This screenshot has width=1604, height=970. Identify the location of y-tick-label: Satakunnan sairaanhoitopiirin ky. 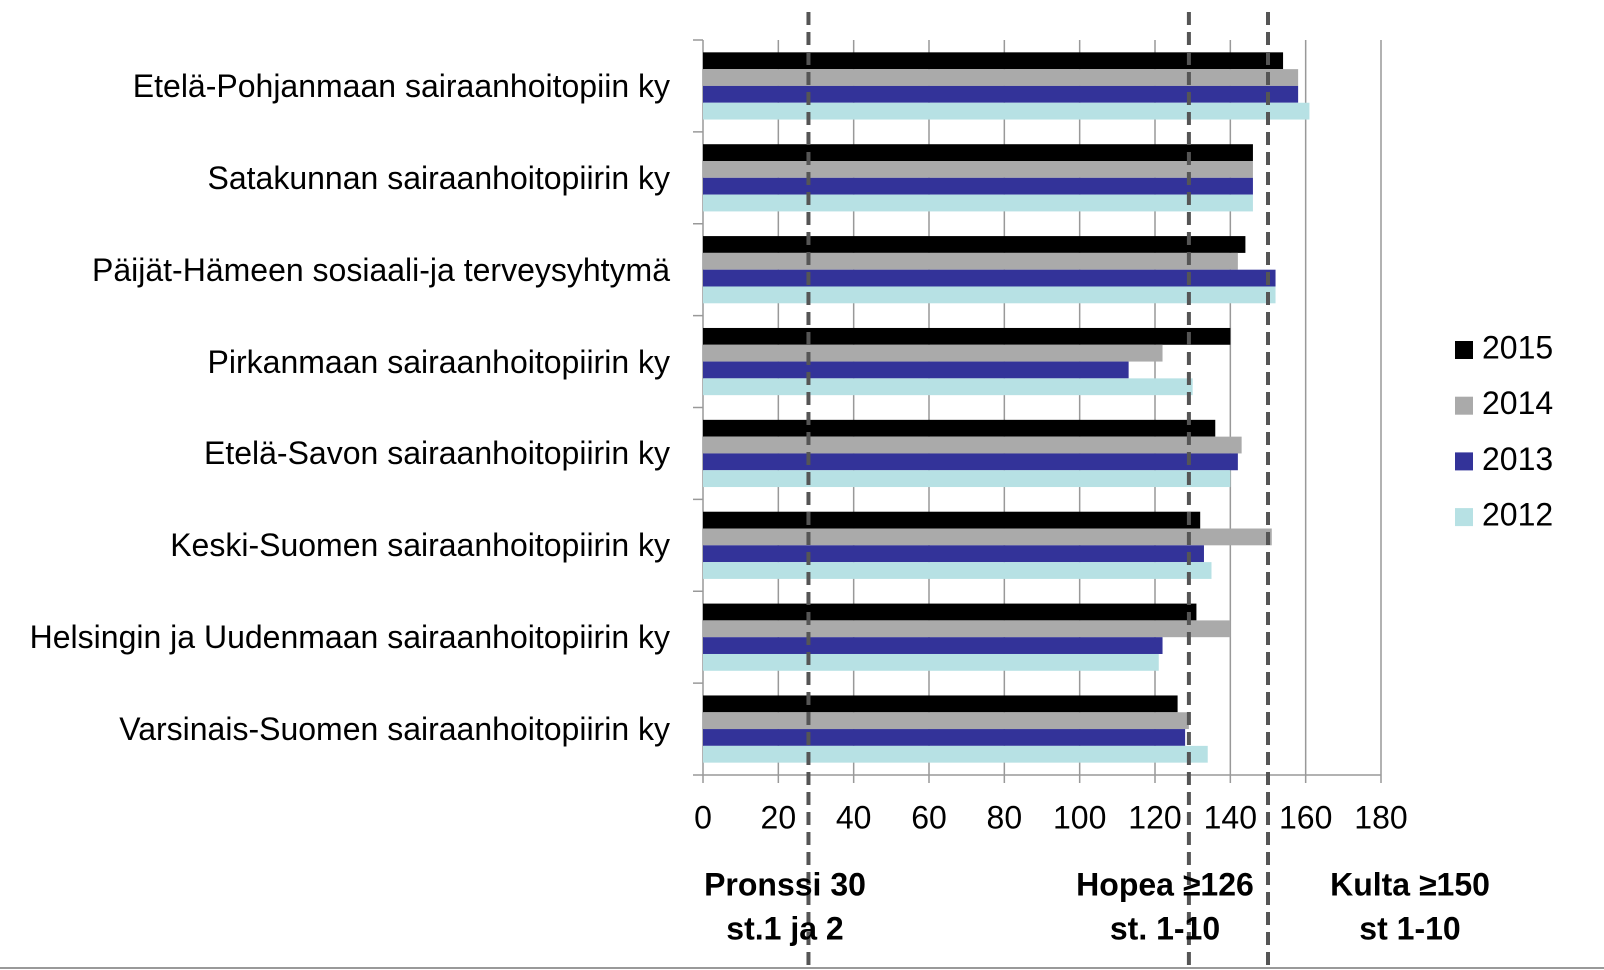
(438, 177).